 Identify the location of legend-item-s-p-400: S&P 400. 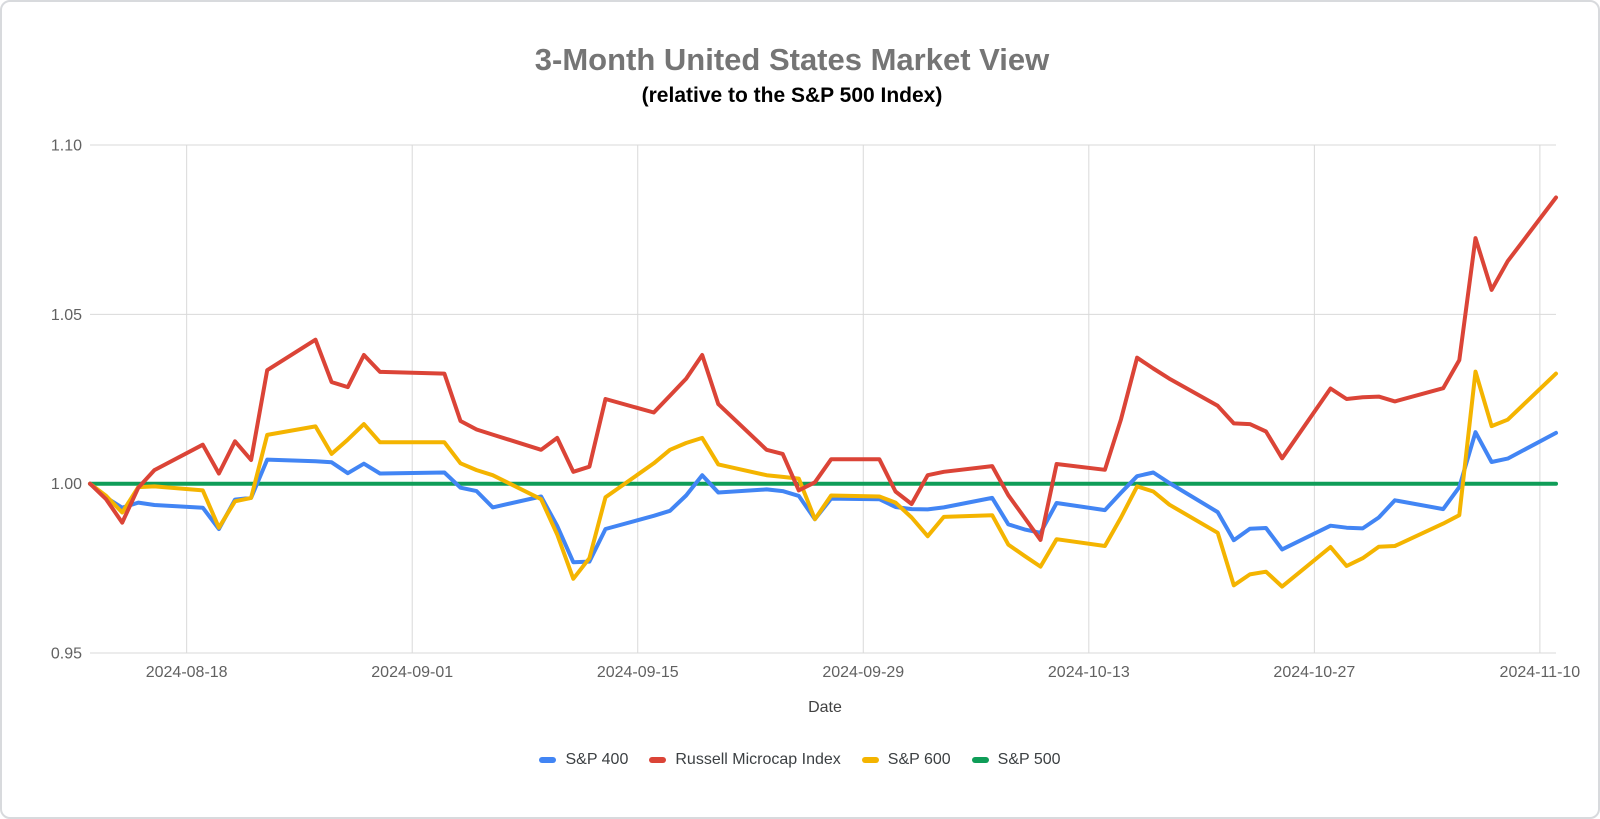
(583, 760).